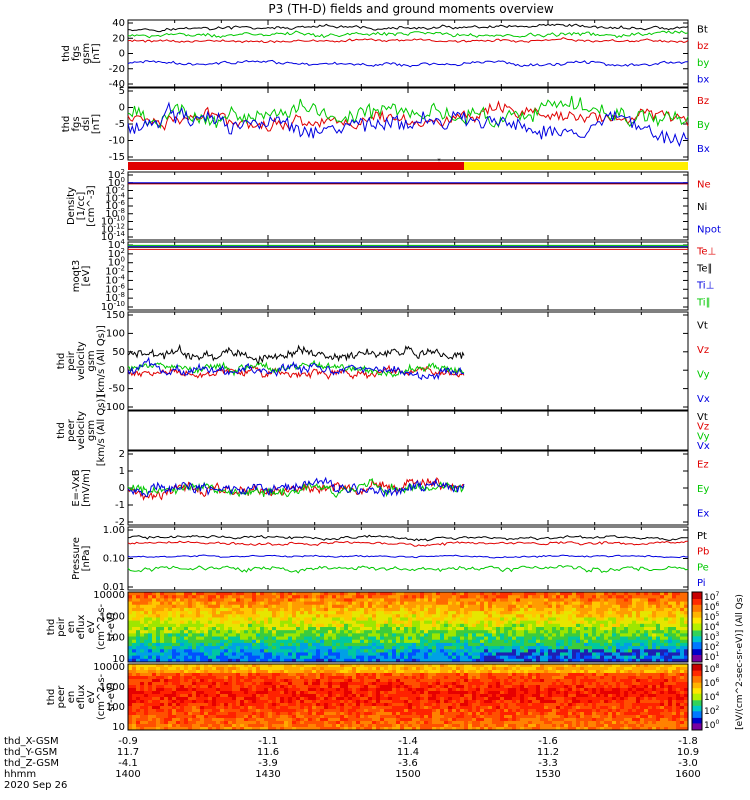 This screenshot has height=800, width=750. Describe the element at coordinates (122, 471) in the screenshot. I see `y-tick-label: 1` at that location.